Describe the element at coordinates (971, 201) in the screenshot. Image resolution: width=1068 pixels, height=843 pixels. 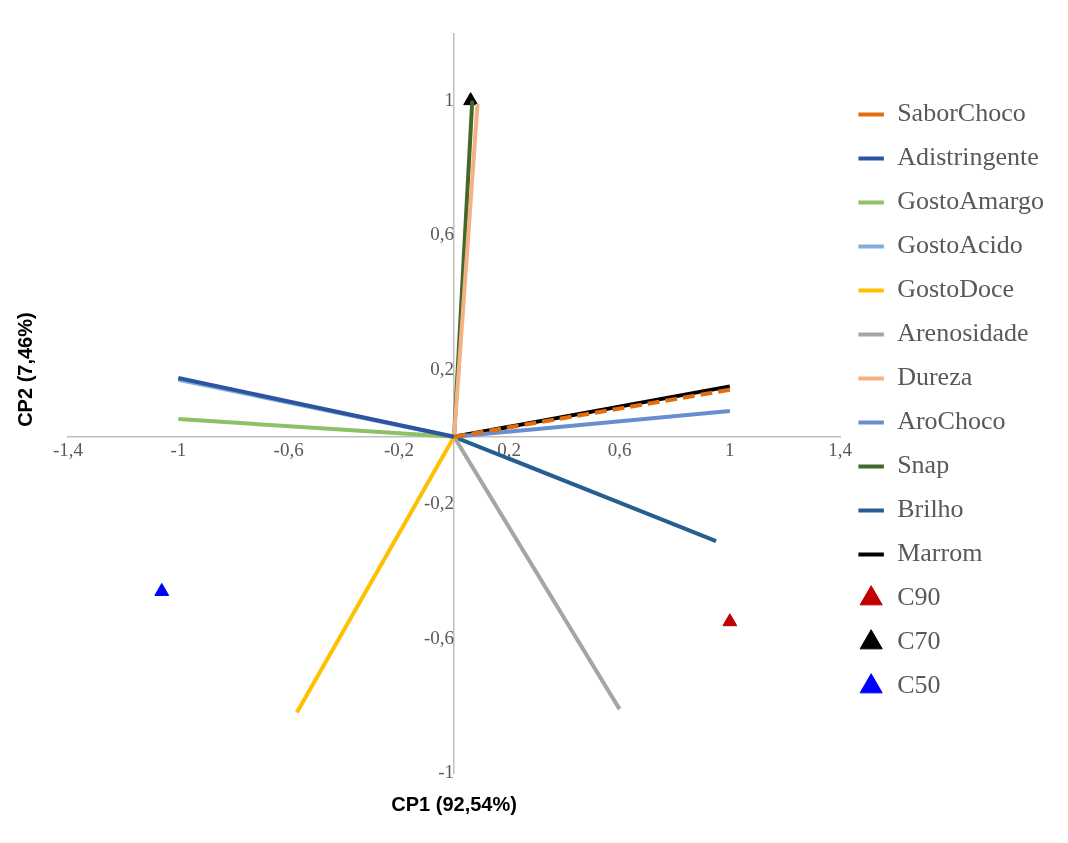
I see `legend-label: GostoAmargo` at that location.